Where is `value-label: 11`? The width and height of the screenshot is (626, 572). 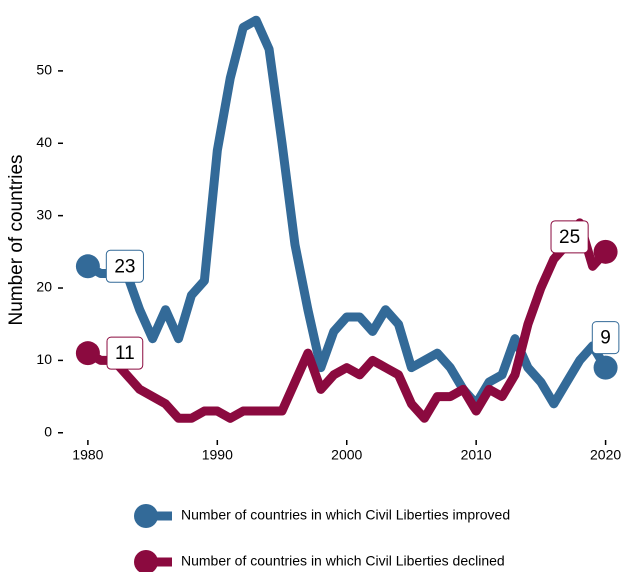
value-label: 11 is located at coordinates (125, 353).